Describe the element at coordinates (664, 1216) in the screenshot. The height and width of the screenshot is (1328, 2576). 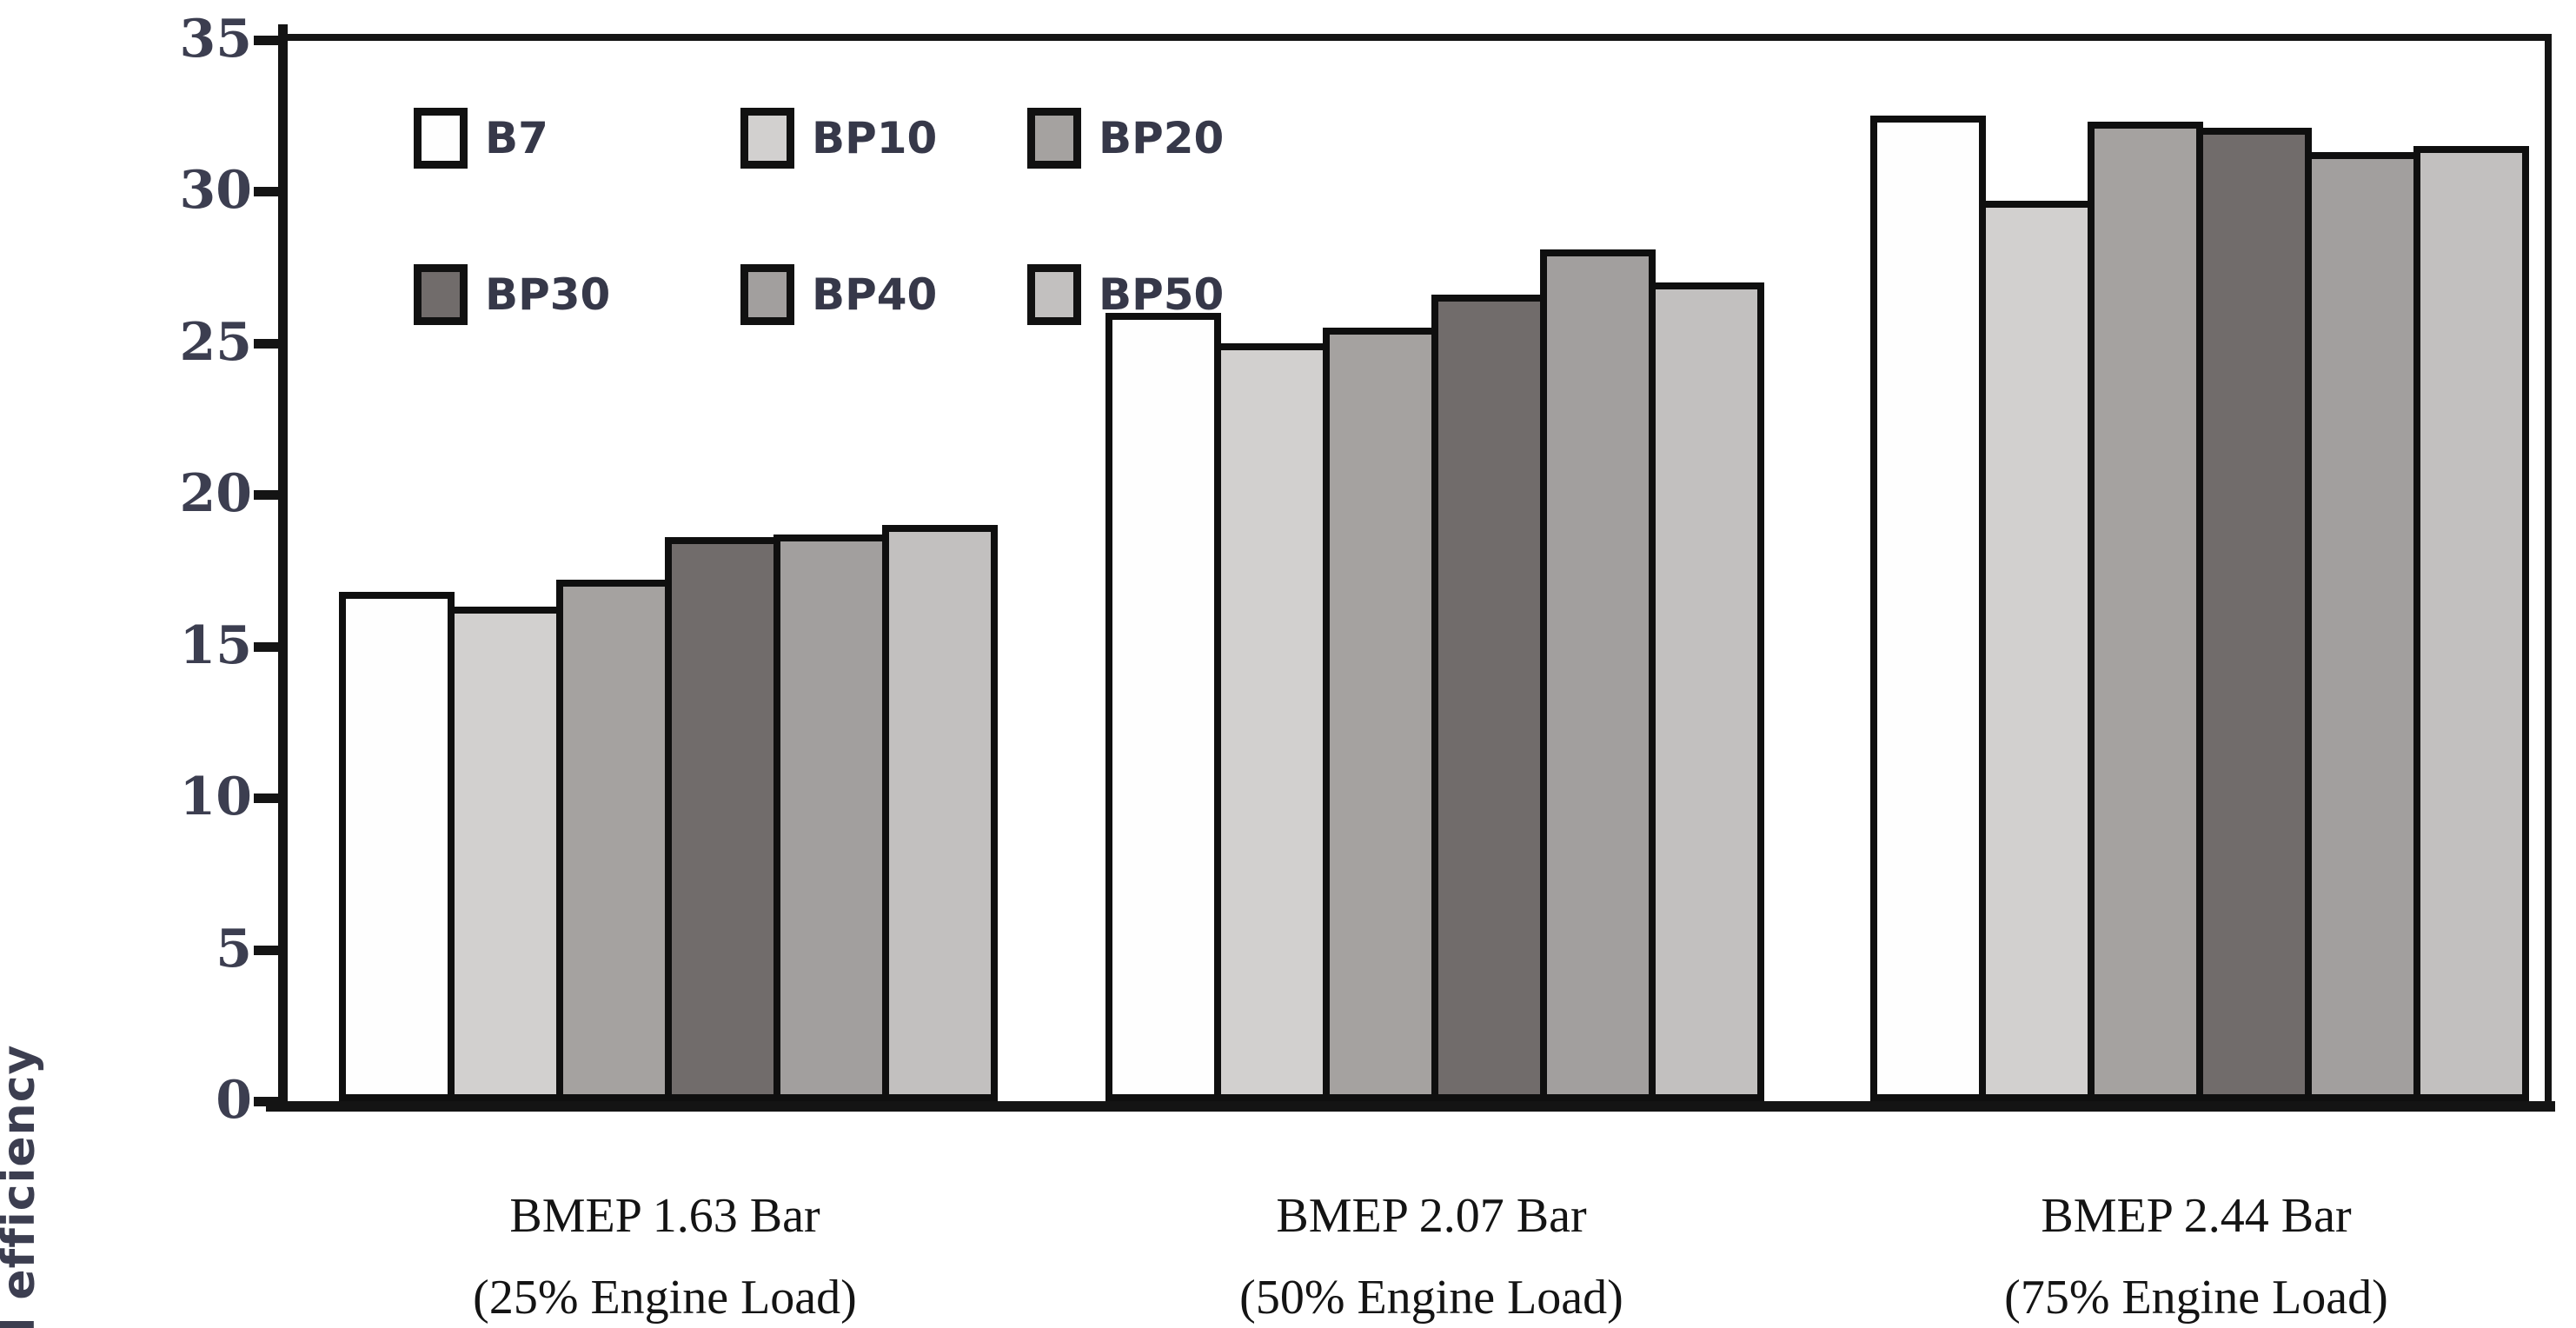
I see `category-label-line1: BMEP 1.63 Bar` at that location.